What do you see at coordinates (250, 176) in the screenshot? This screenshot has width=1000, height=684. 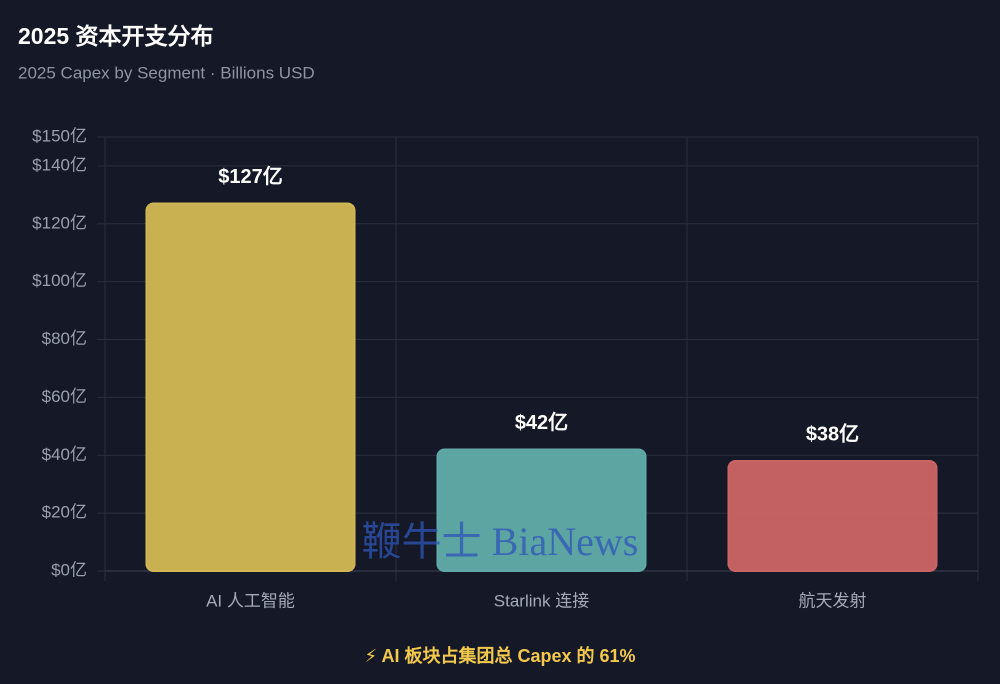 I see `value-label: $127亿` at bounding box center [250, 176].